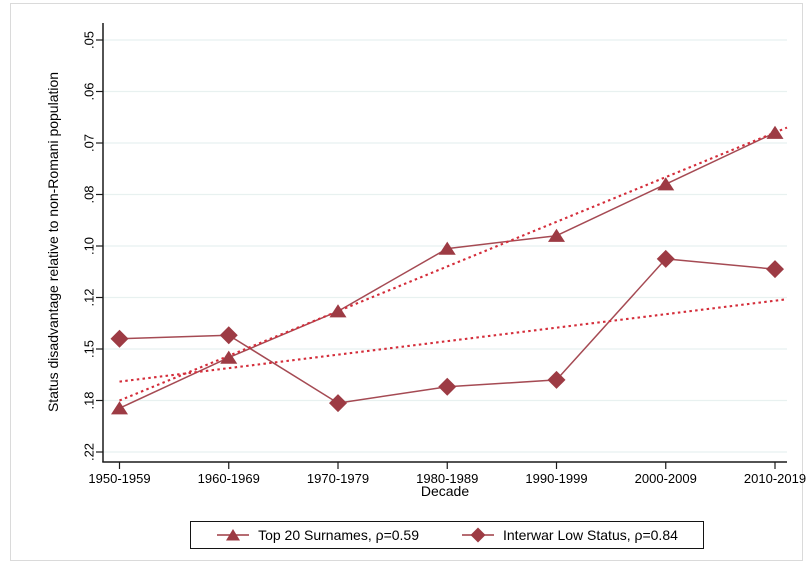 This screenshot has width=809, height=566. What do you see at coordinates (88, 246) in the screenshot?
I see `y-tick-label: .10` at bounding box center [88, 246].